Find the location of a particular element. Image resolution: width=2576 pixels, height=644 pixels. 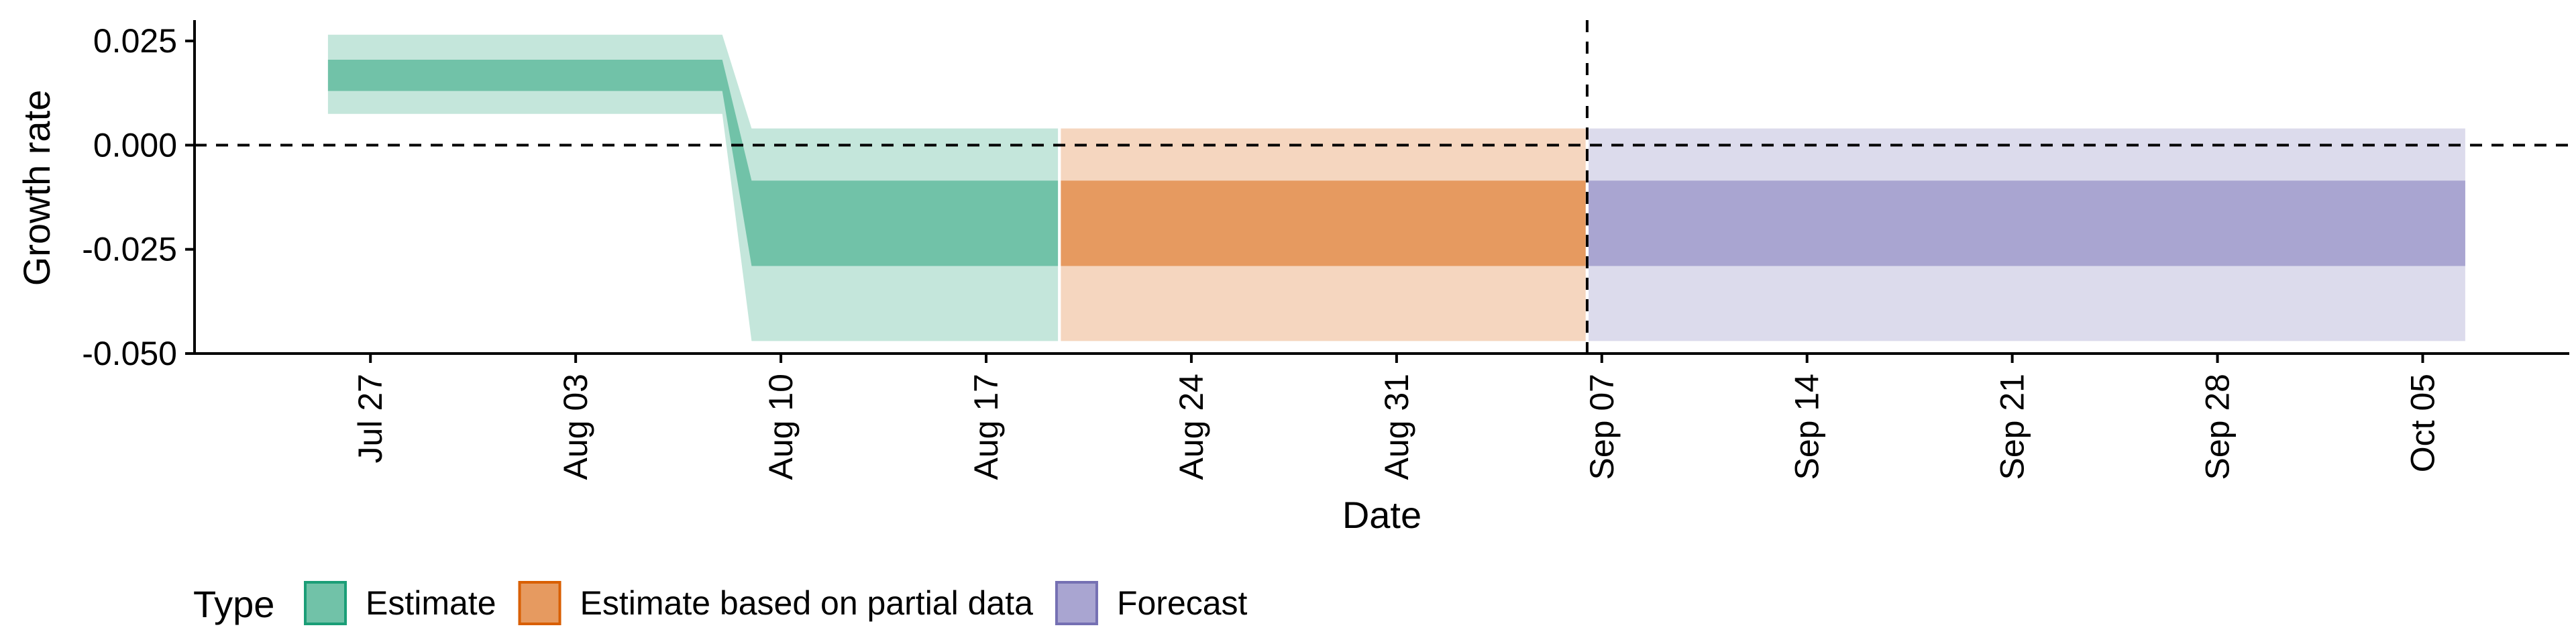

x-tick-label-8: Sep 21 is located at coordinates (2012, 427).